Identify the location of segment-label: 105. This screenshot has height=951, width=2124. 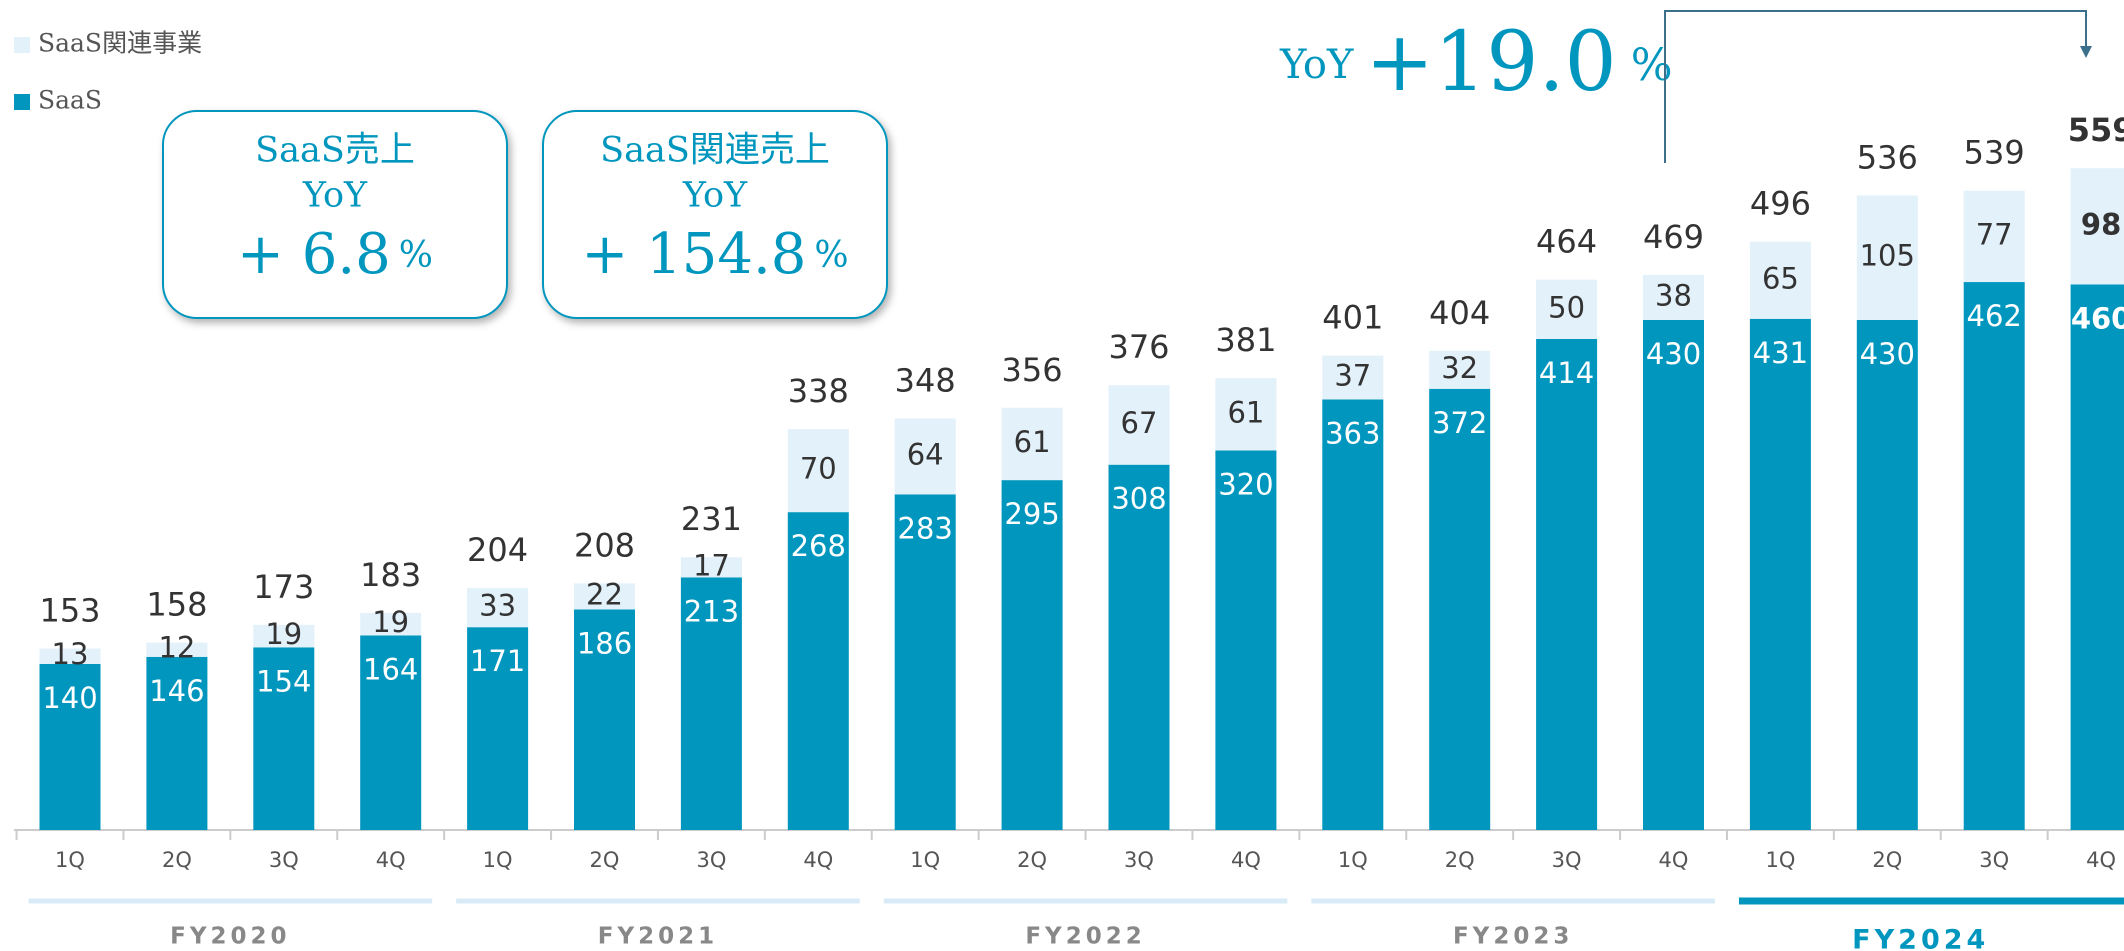
(1887, 256).